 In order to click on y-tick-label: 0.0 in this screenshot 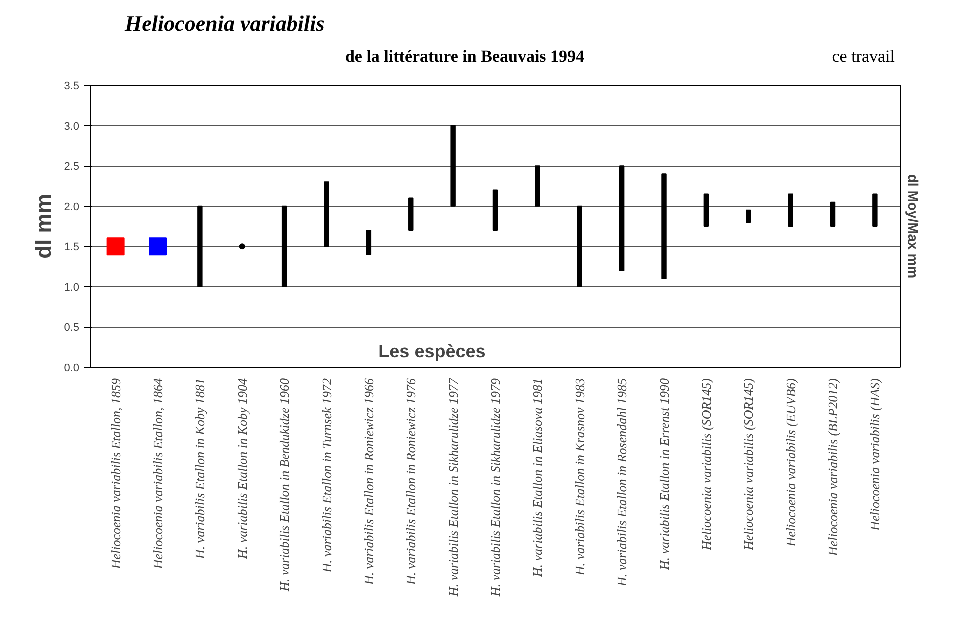, I will do `click(72, 368)`.